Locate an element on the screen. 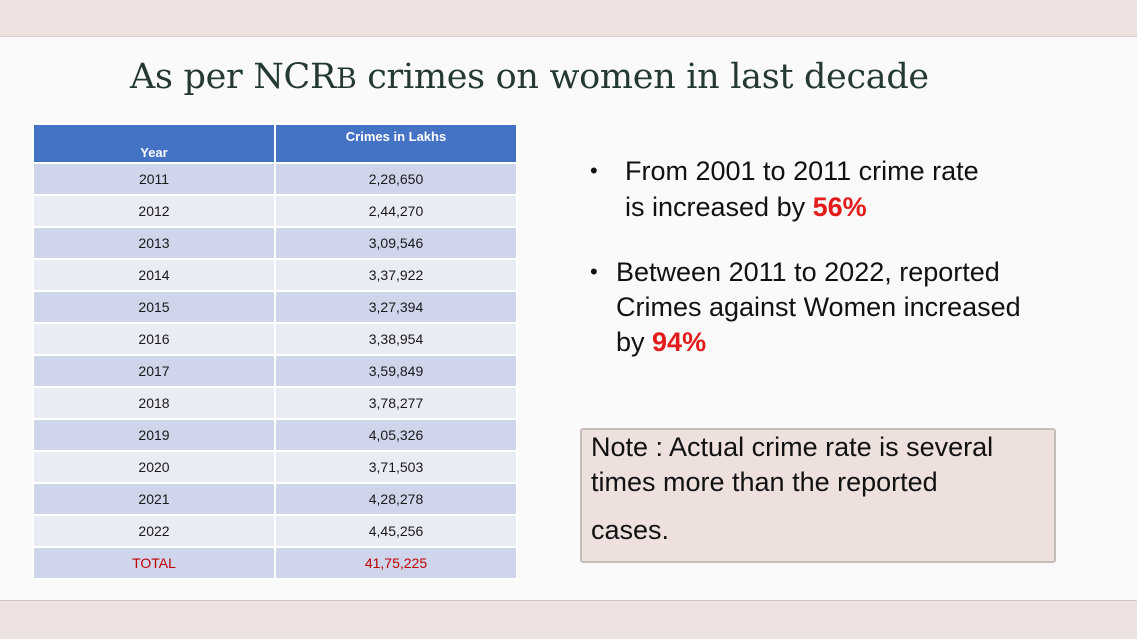  title-prefix: As per NCR is located at coordinates (233, 77).